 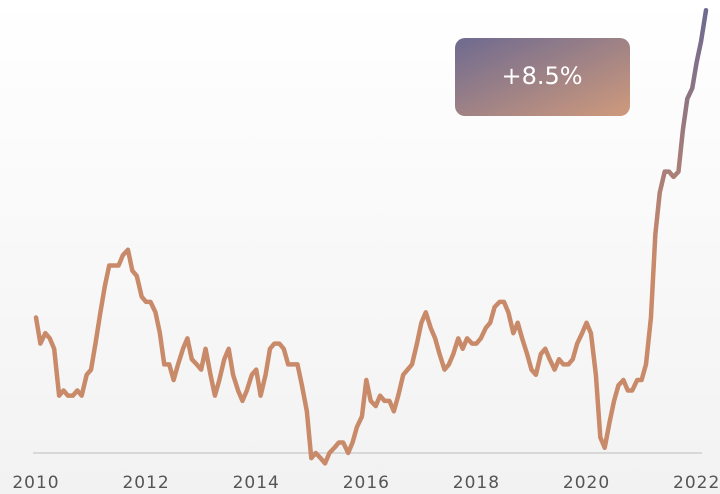 What do you see at coordinates (586, 483) in the screenshot?
I see `x-tick-label: 2020` at bounding box center [586, 483].